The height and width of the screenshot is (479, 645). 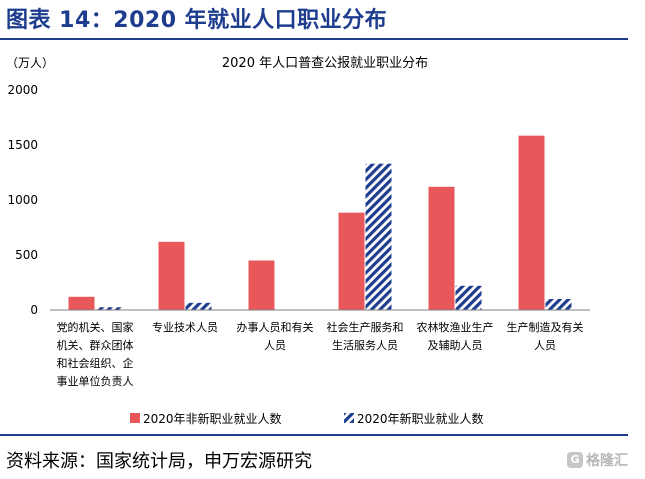 What do you see at coordinates (314, 435) in the screenshot?
I see `source-divider` at bounding box center [314, 435].